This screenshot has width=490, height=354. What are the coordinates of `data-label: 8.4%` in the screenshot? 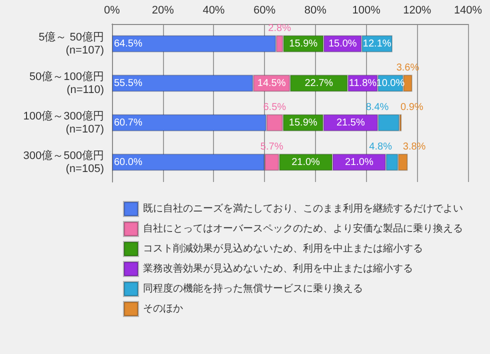 It's located at (377, 107).